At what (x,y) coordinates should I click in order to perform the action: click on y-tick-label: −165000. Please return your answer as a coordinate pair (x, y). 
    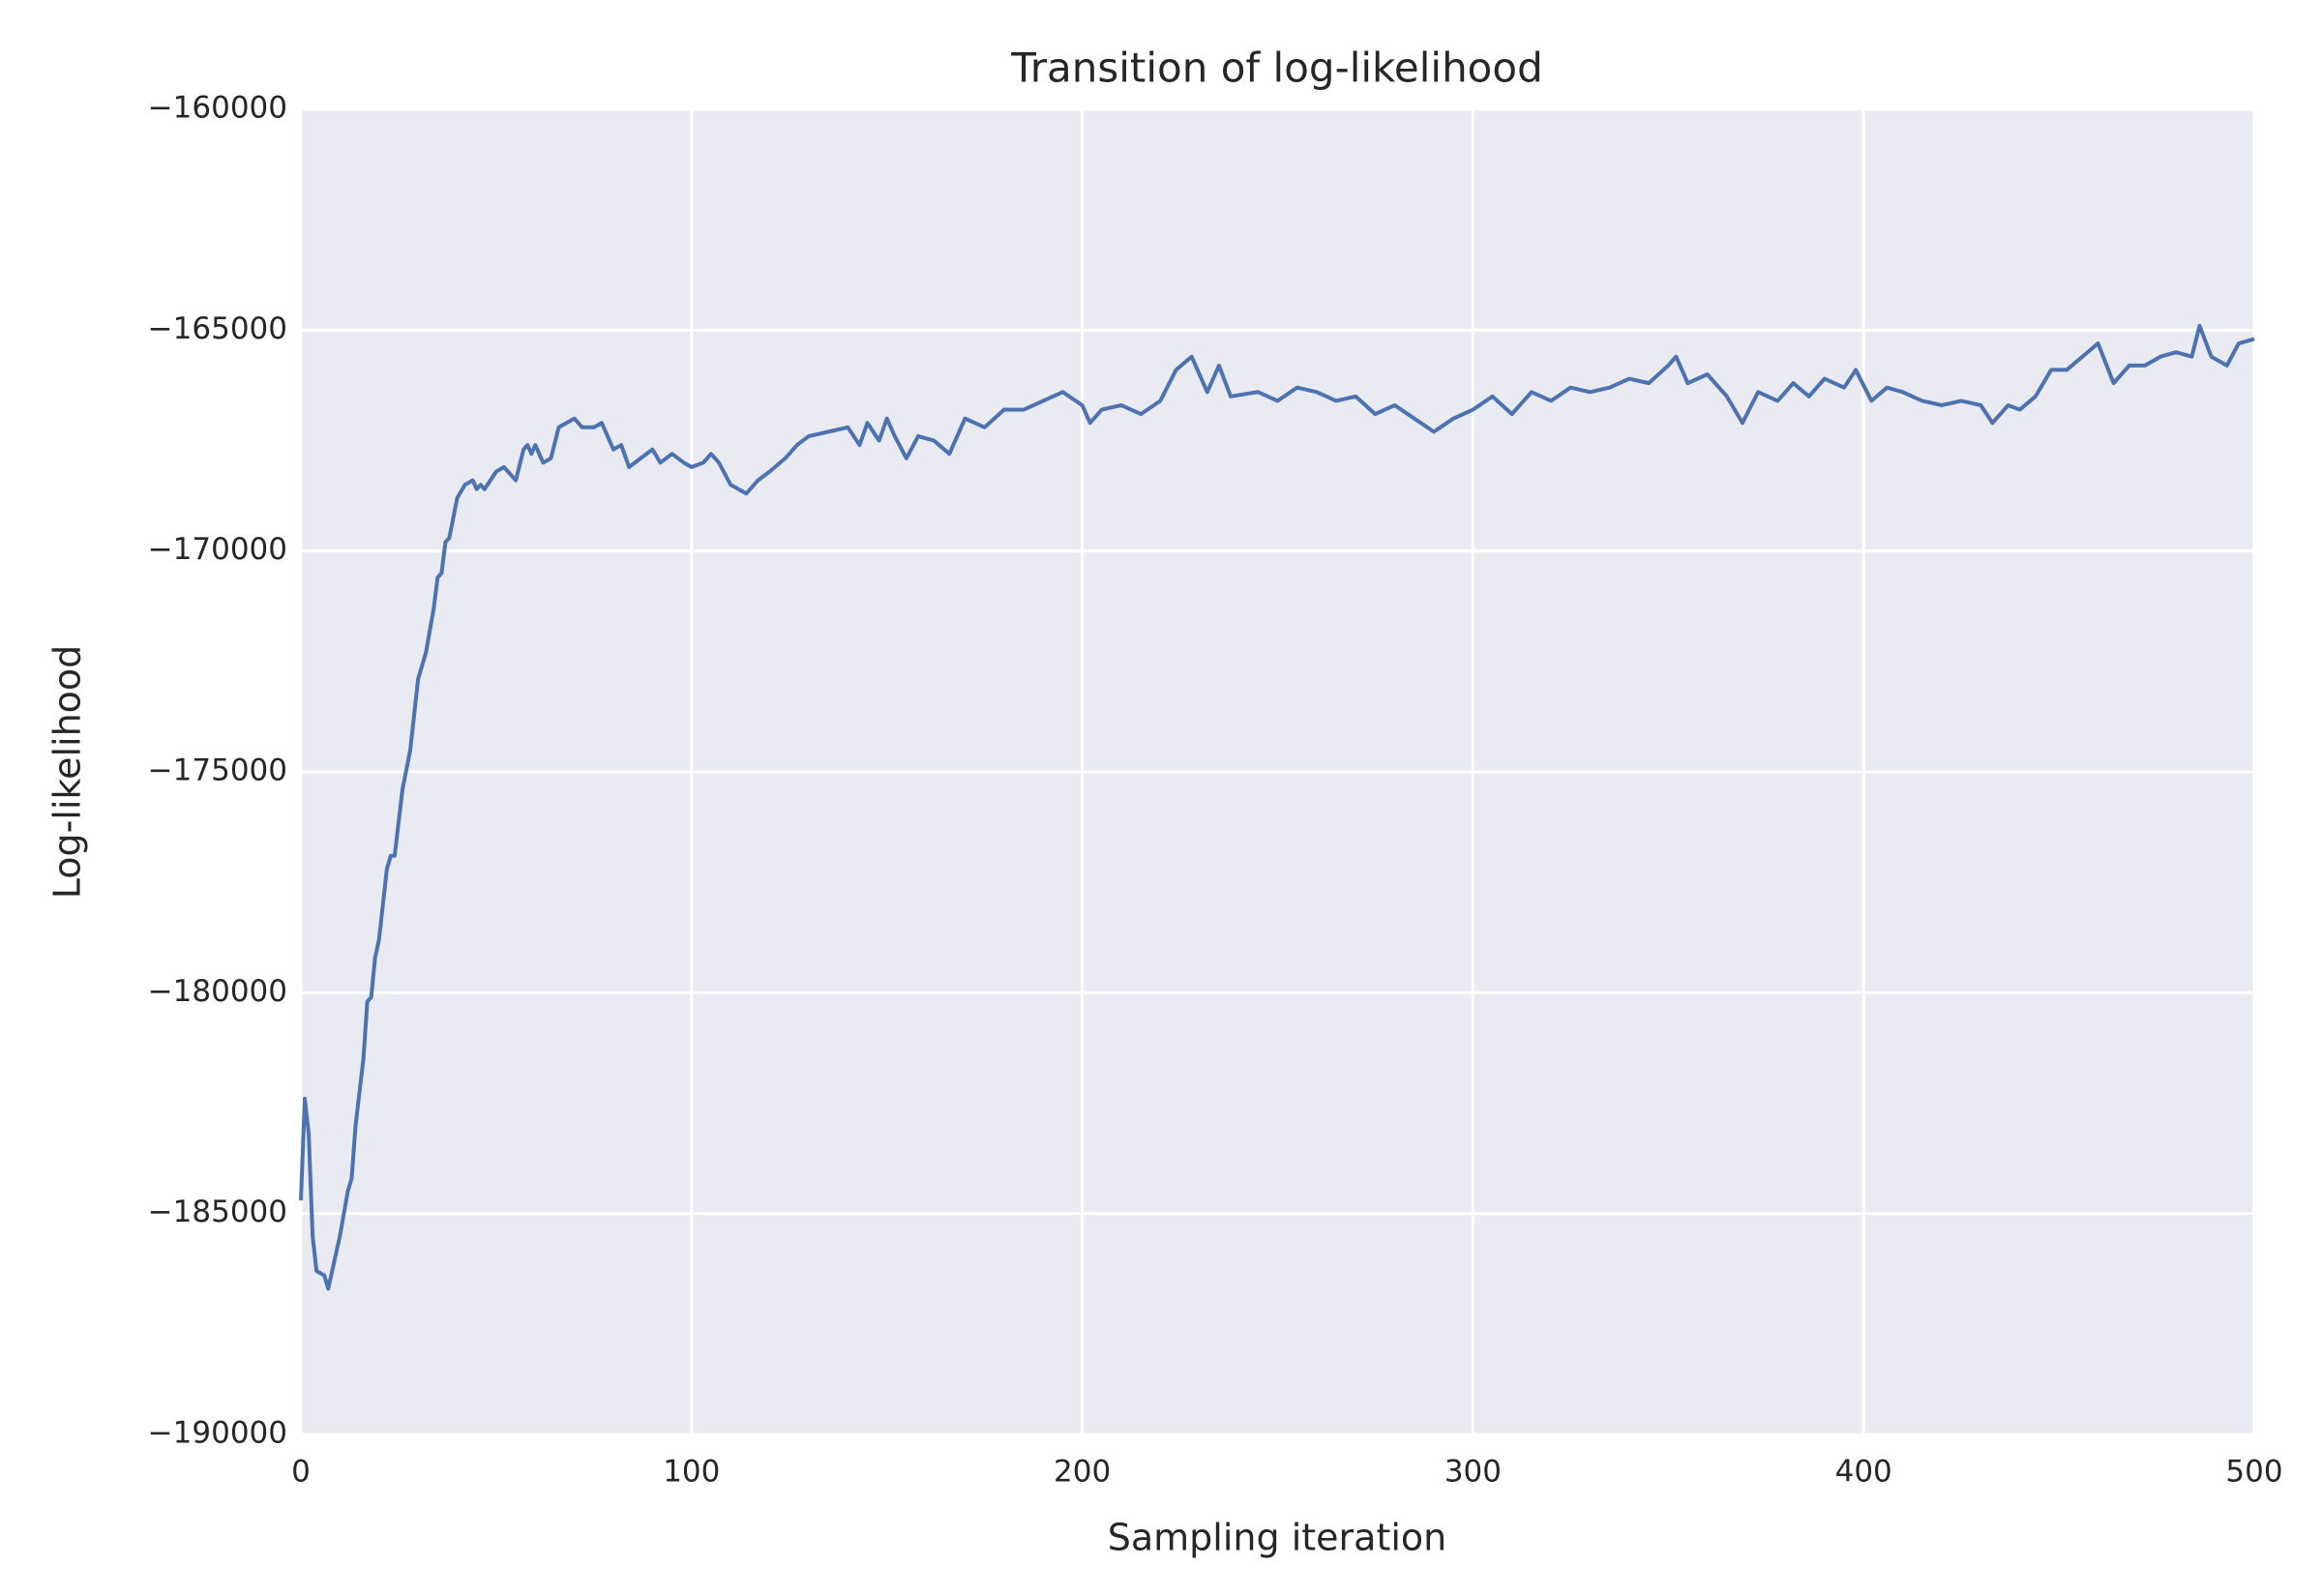
    Looking at the image, I should click on (217, 328).